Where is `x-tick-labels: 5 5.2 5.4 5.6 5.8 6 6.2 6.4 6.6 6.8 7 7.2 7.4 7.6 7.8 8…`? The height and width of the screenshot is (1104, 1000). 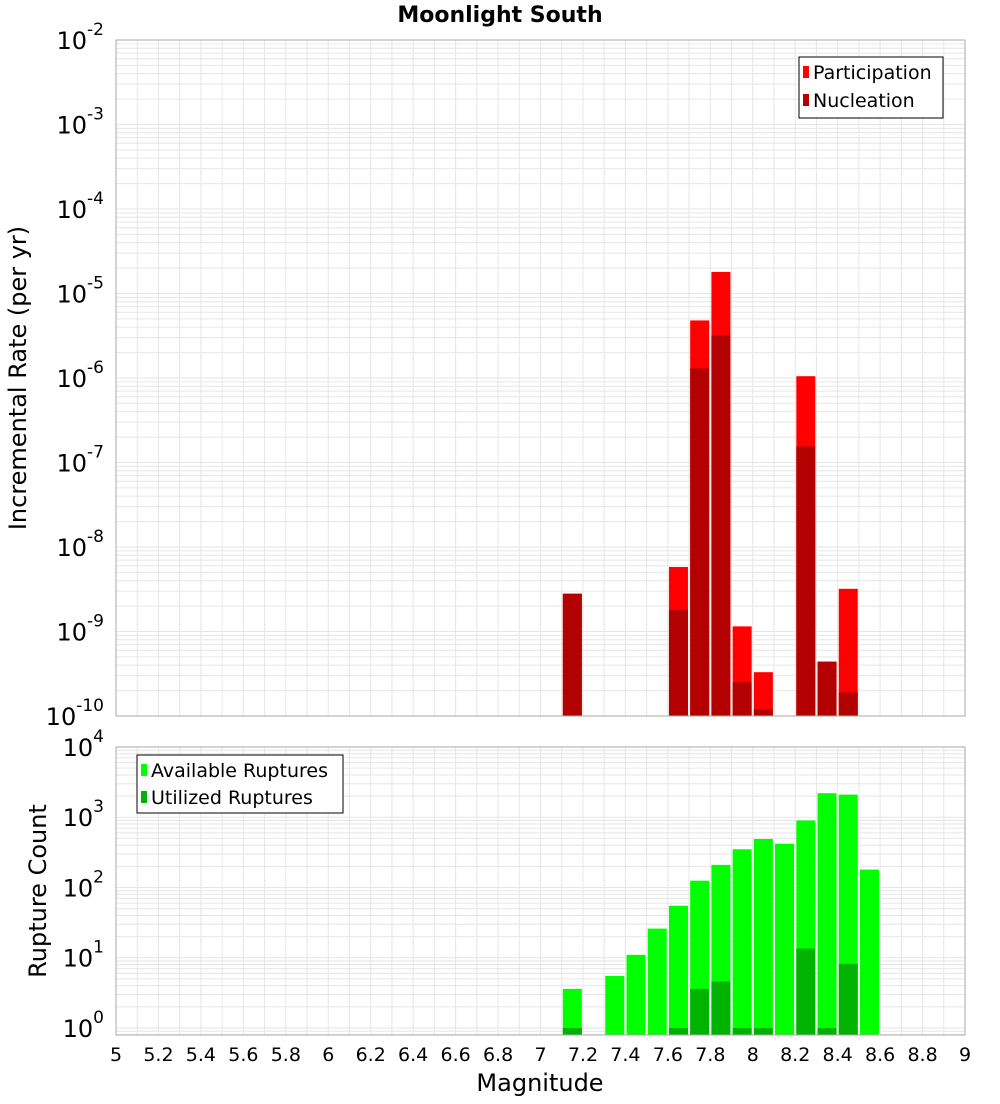
x-tick-labels: 5 5.2 5.4 5.6 5.8 6 6.2 6.4 6.6 6.8 7 7.2 7.4 7.6 7.8 8… is located at coordinates (540, 1055).